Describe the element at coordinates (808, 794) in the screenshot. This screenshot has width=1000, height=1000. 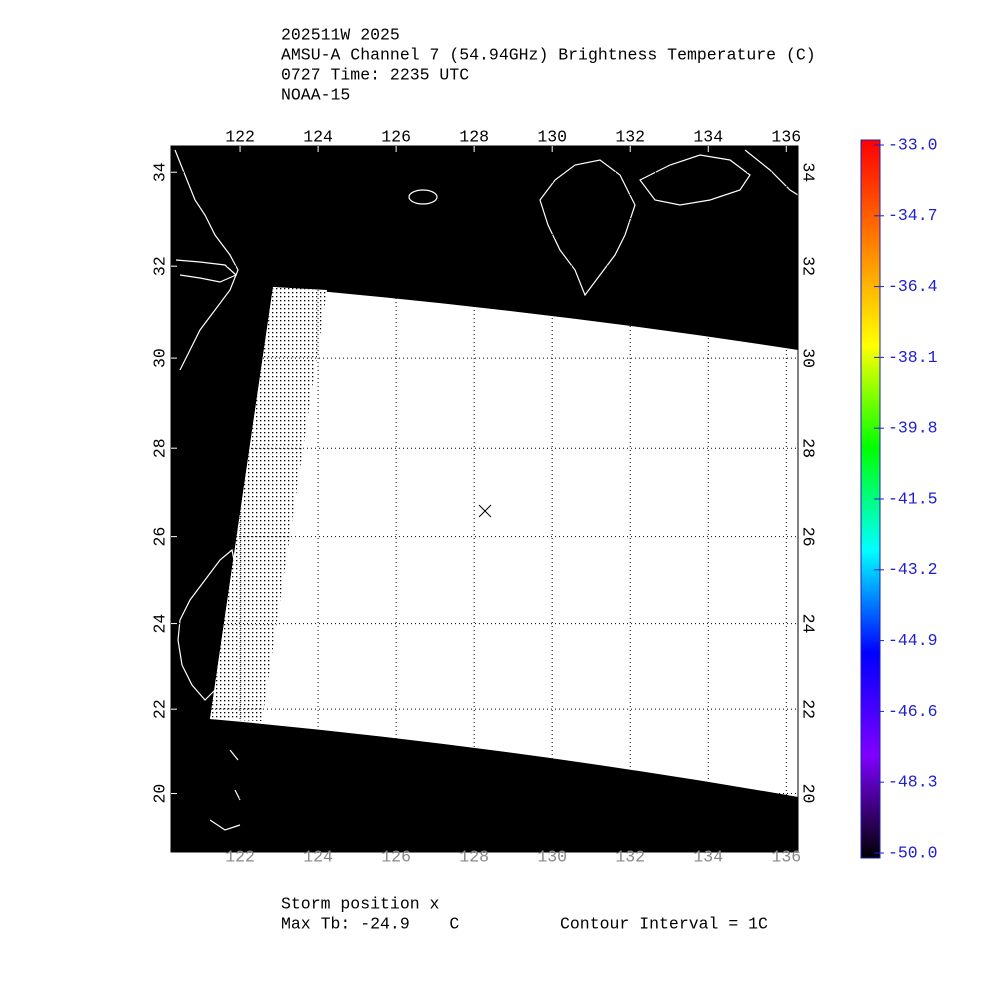
I see `lat-tick-label-right: 20` at that location.